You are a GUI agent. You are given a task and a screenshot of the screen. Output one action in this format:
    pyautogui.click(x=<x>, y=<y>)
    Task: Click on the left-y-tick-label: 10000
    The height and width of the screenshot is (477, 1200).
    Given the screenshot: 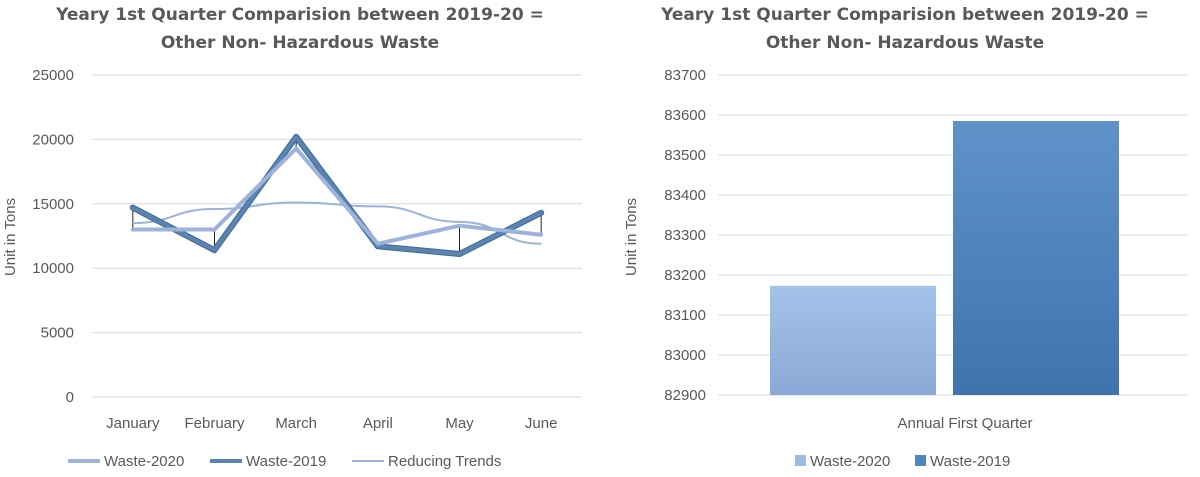 What is the action you would take?
    pyautogui.click(x=53, y=268)
    